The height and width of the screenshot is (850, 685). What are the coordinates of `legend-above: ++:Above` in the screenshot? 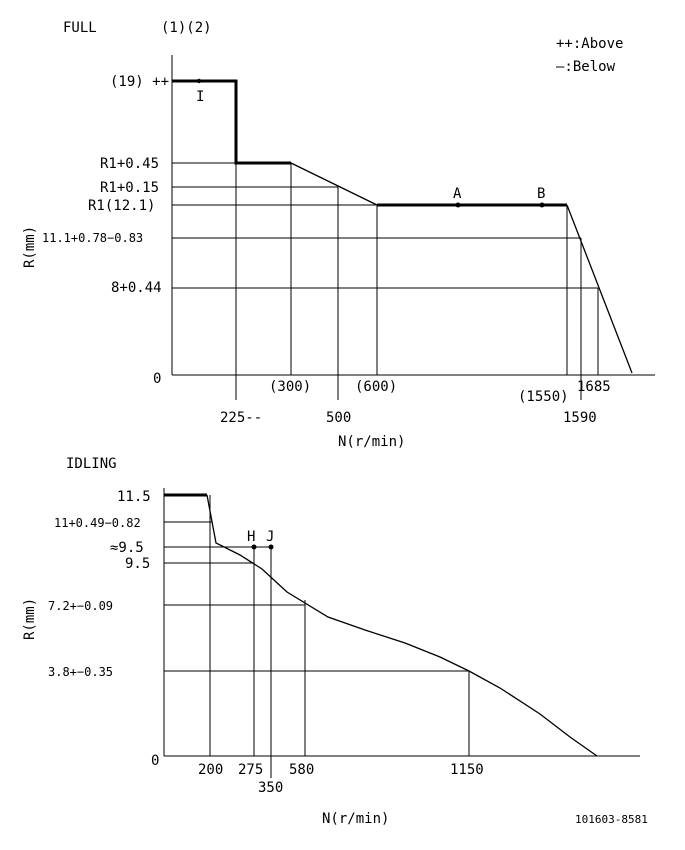 It's located at (589, 44).